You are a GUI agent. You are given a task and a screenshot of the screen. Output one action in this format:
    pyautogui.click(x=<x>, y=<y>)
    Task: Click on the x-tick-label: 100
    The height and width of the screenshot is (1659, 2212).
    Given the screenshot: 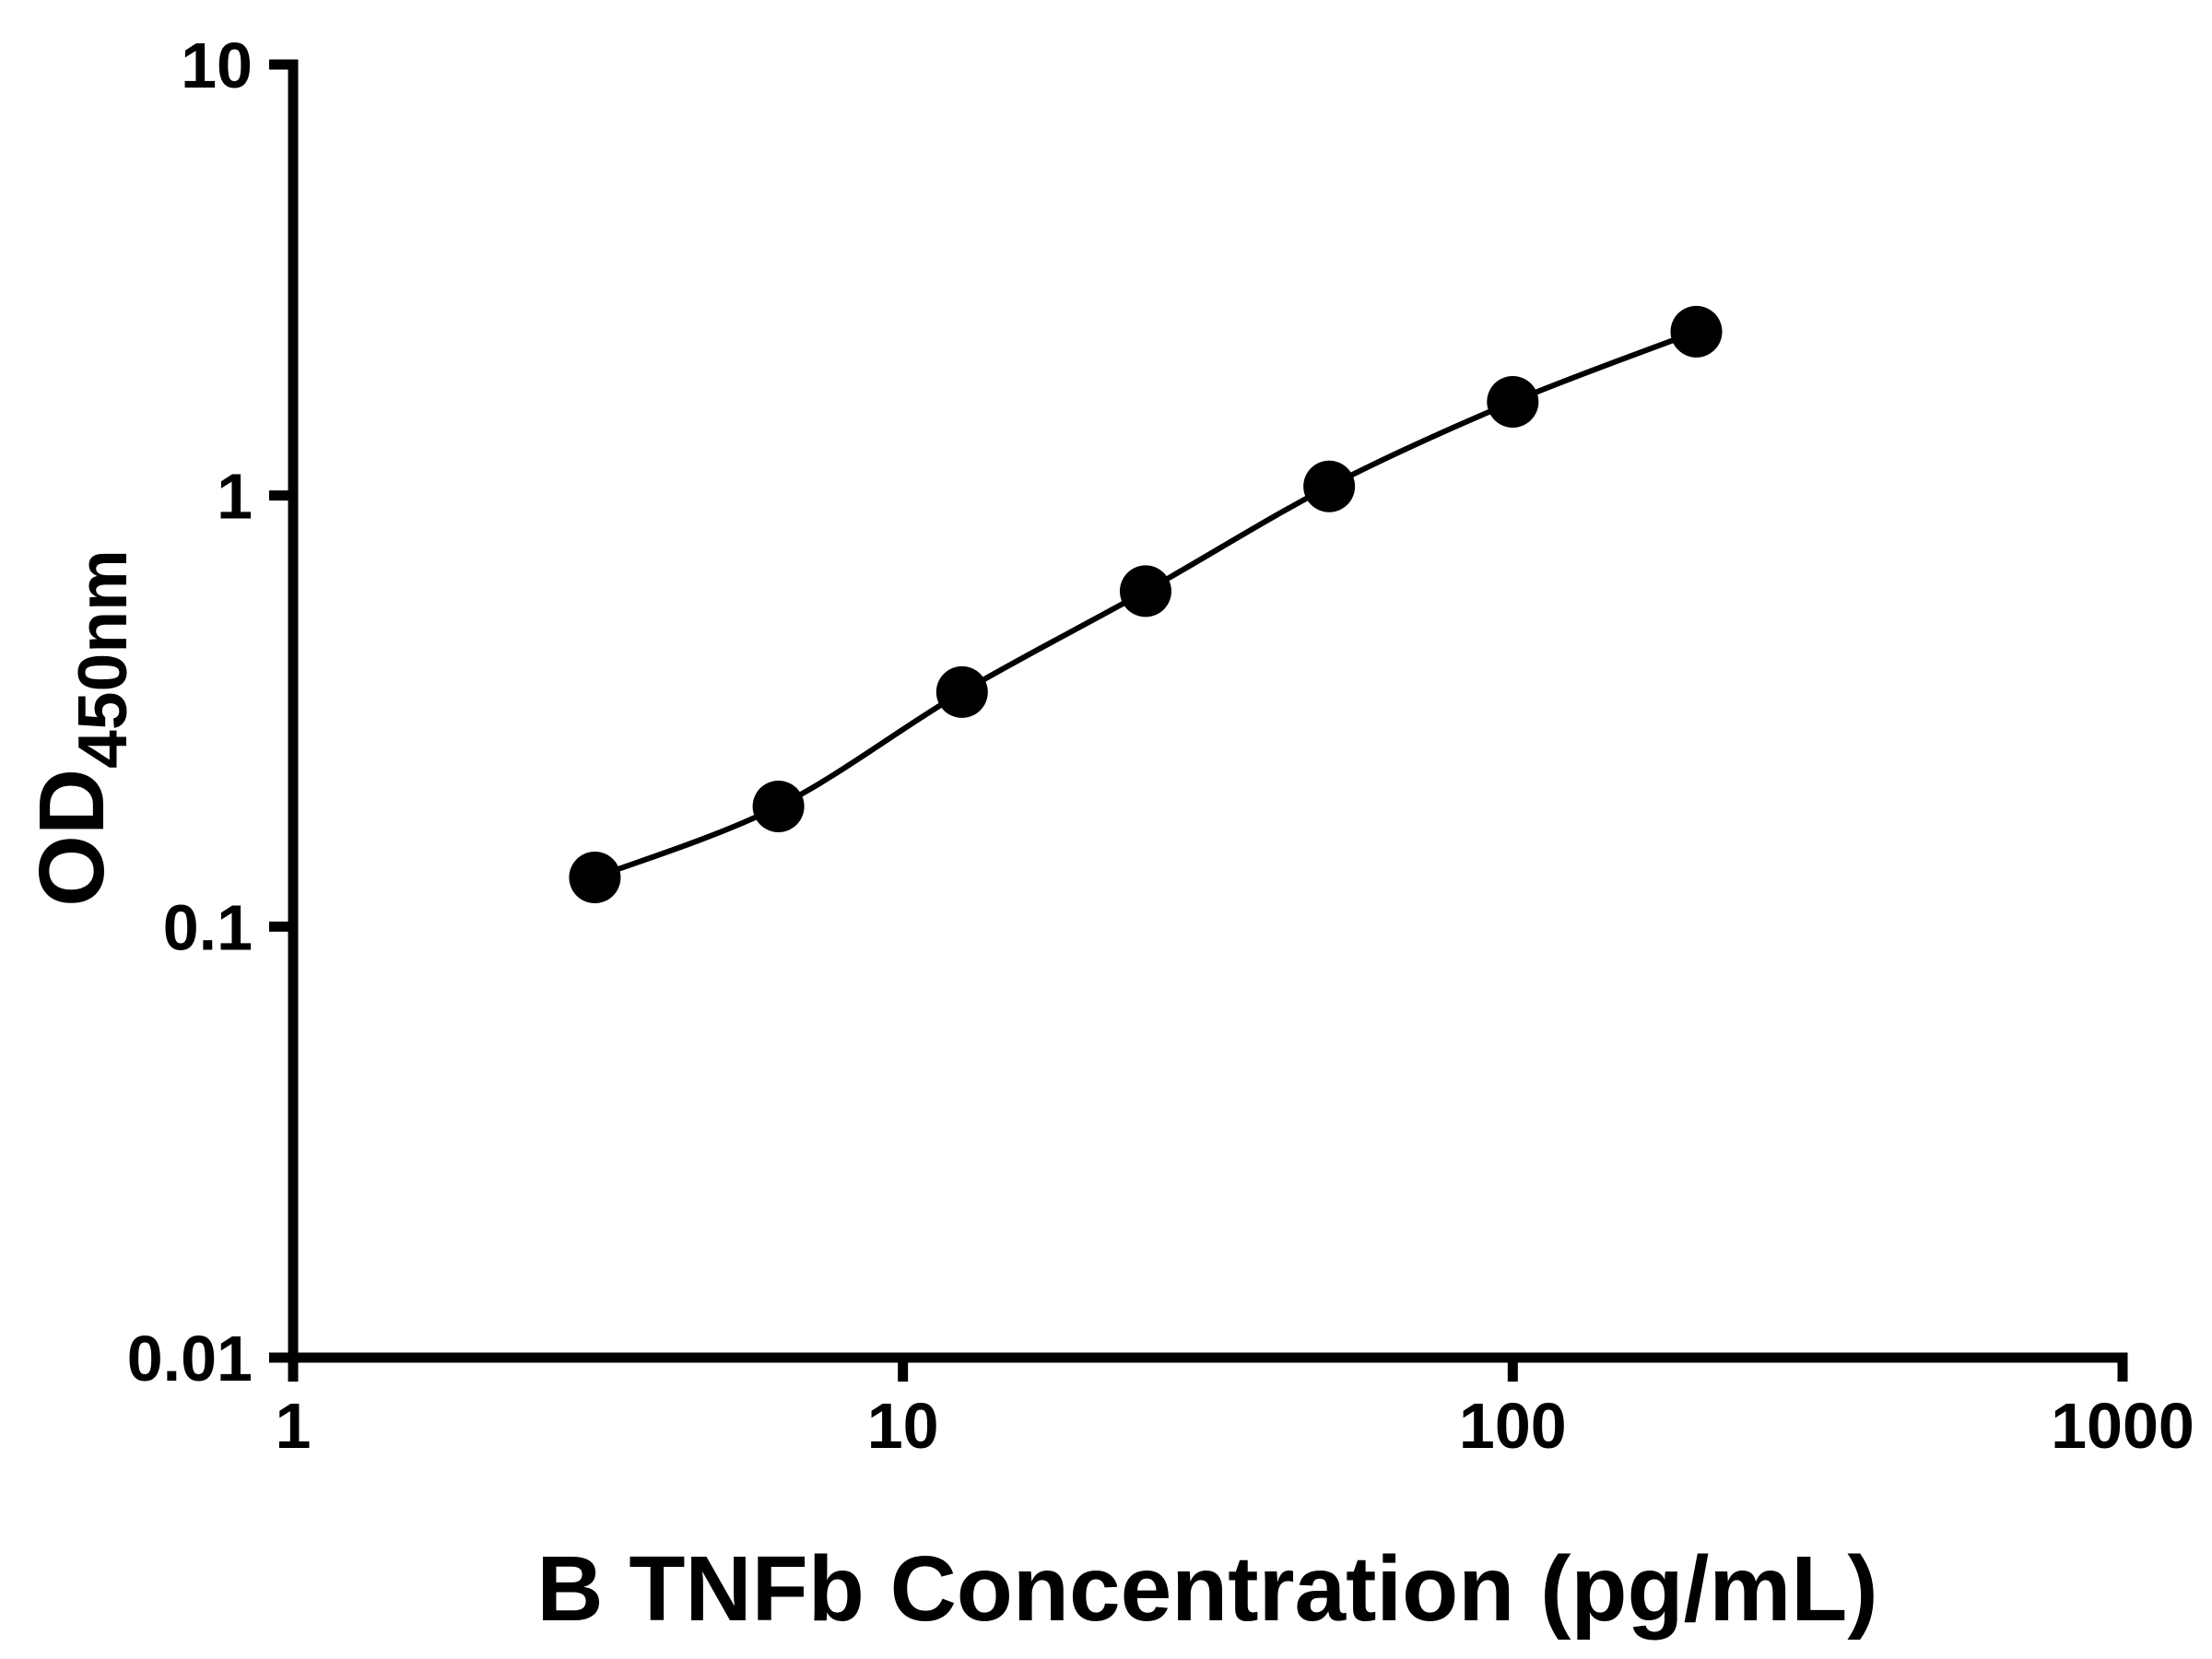 What is the action you would take?
    pyautogui.click(x=1513, y=1426)
    